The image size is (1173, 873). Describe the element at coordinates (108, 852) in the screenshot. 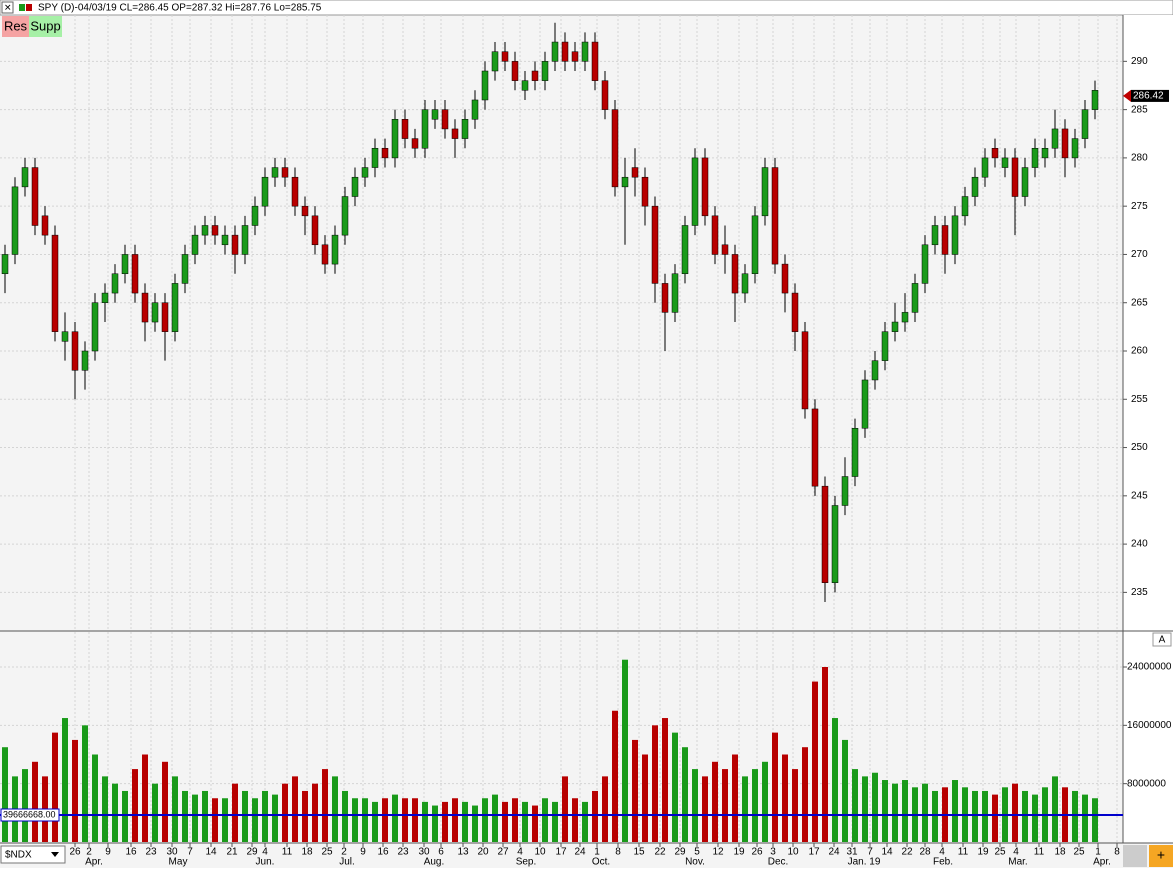

I see `x-tick-label: 9` at that location.